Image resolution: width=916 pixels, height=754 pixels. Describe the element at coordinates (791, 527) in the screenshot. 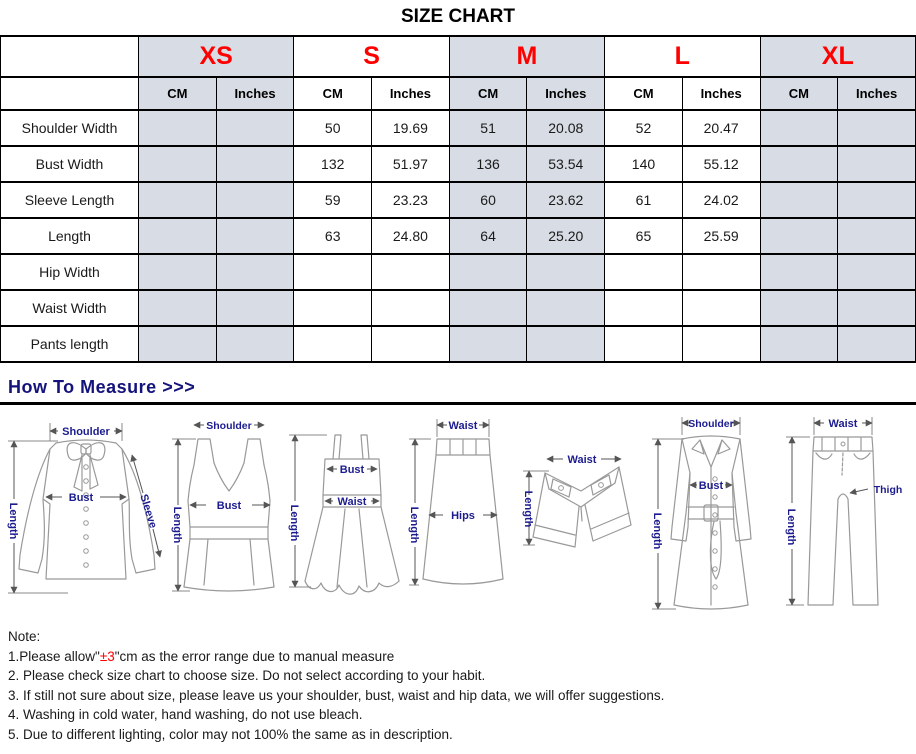

I see `pants-length-label: Length` at that location.